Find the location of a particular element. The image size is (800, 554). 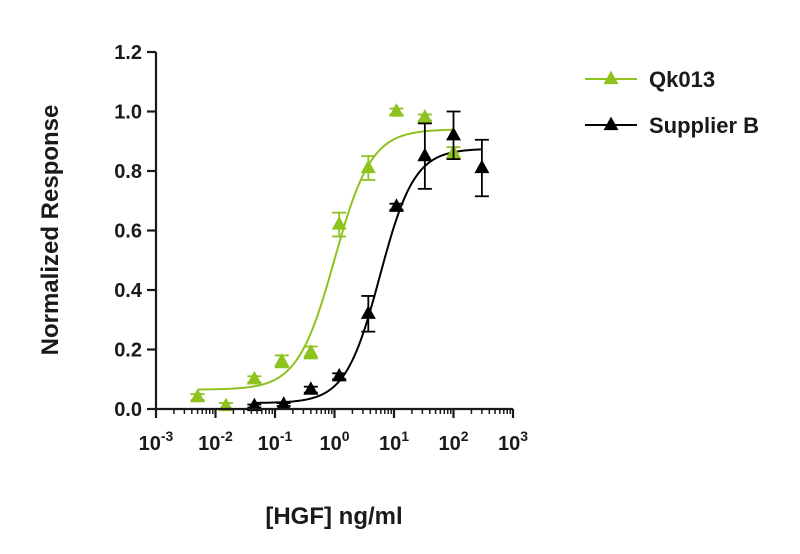

x-tick-label: 10³ is located at coordinates (513, 441).